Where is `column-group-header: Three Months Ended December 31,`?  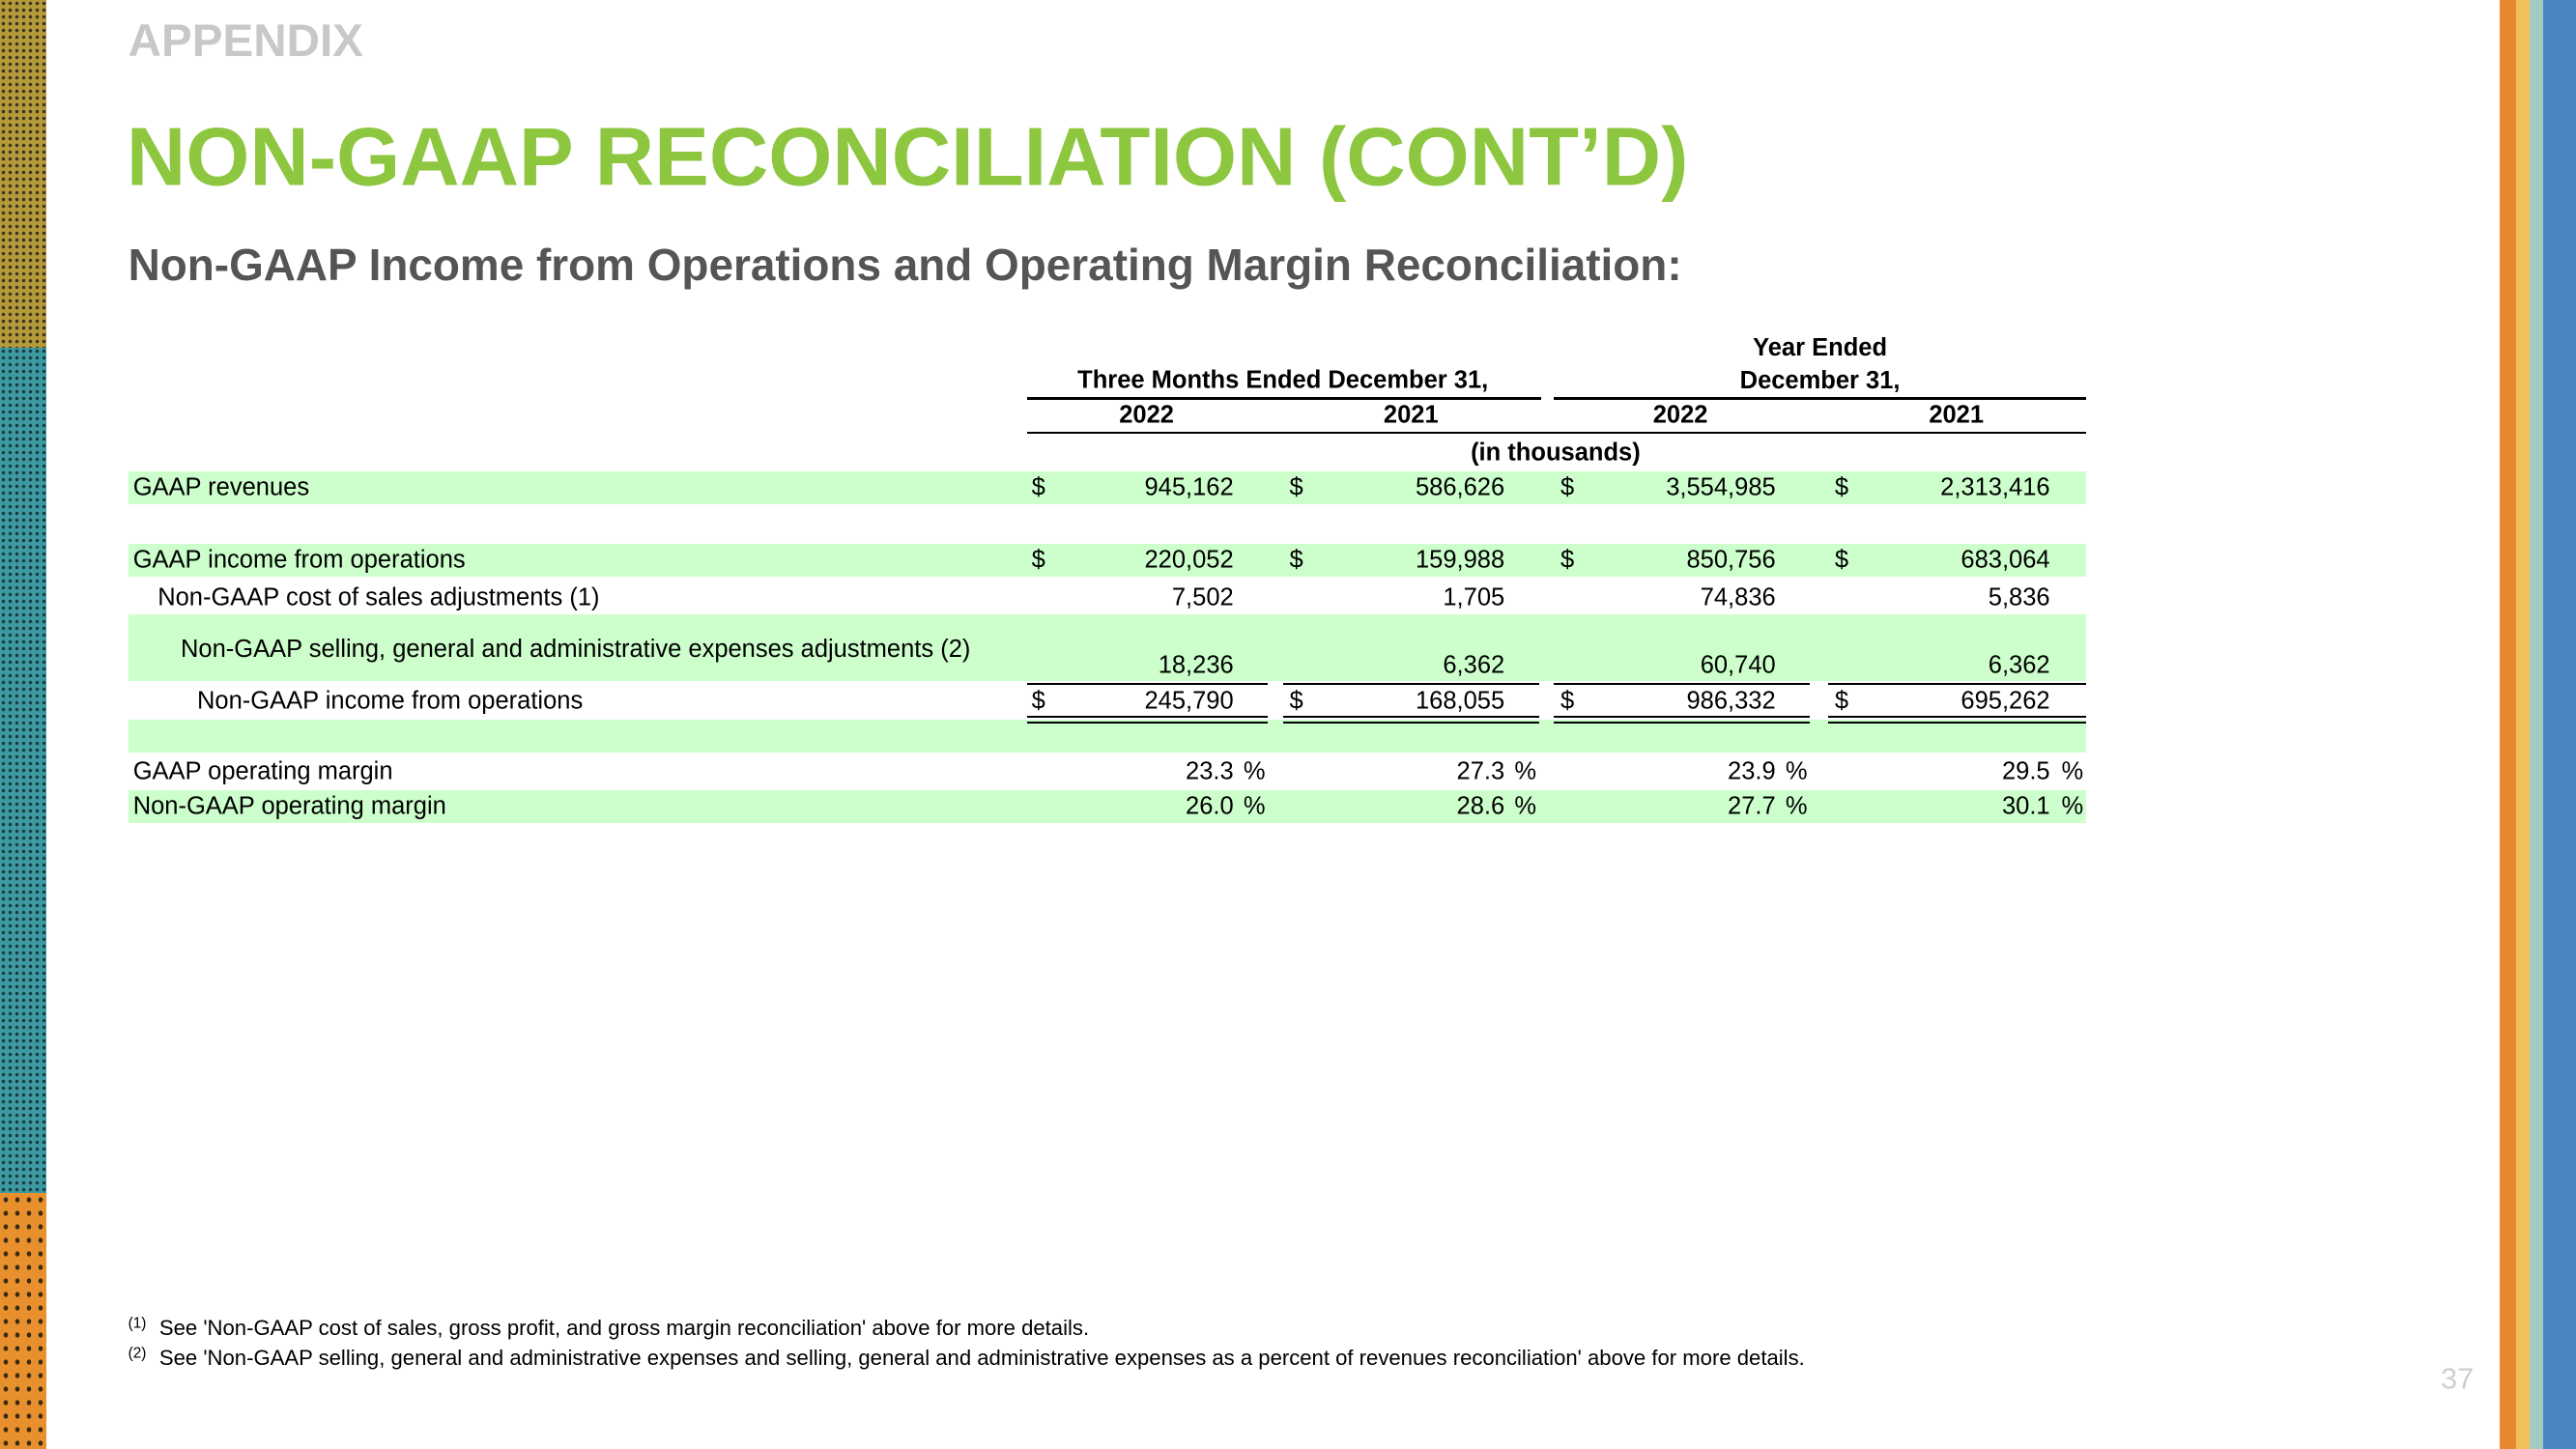 column-group-header: Three Months Ended December 31, is located at coordinates (1283, 380).